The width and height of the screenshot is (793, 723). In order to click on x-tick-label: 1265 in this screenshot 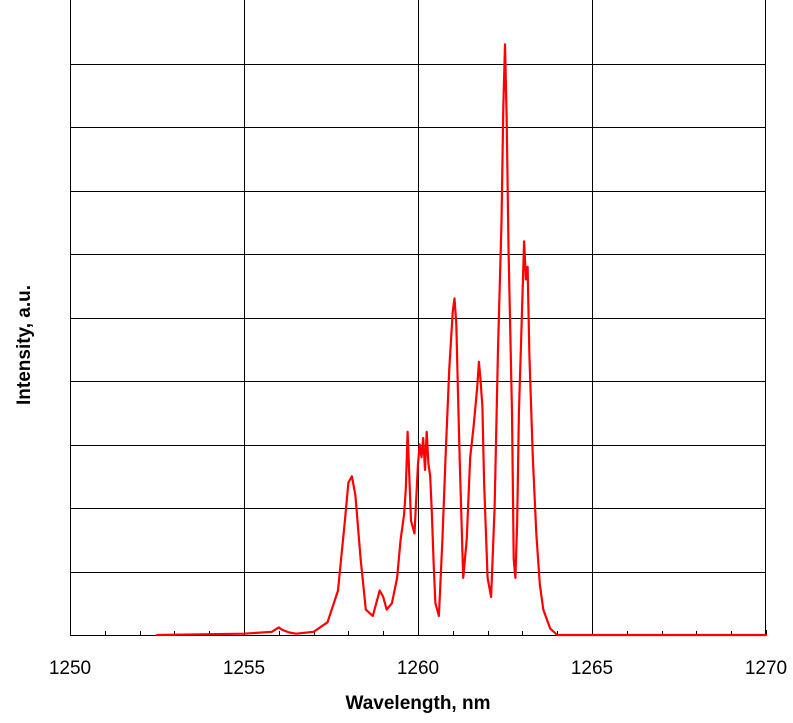, I will do `click(592, 668)`.